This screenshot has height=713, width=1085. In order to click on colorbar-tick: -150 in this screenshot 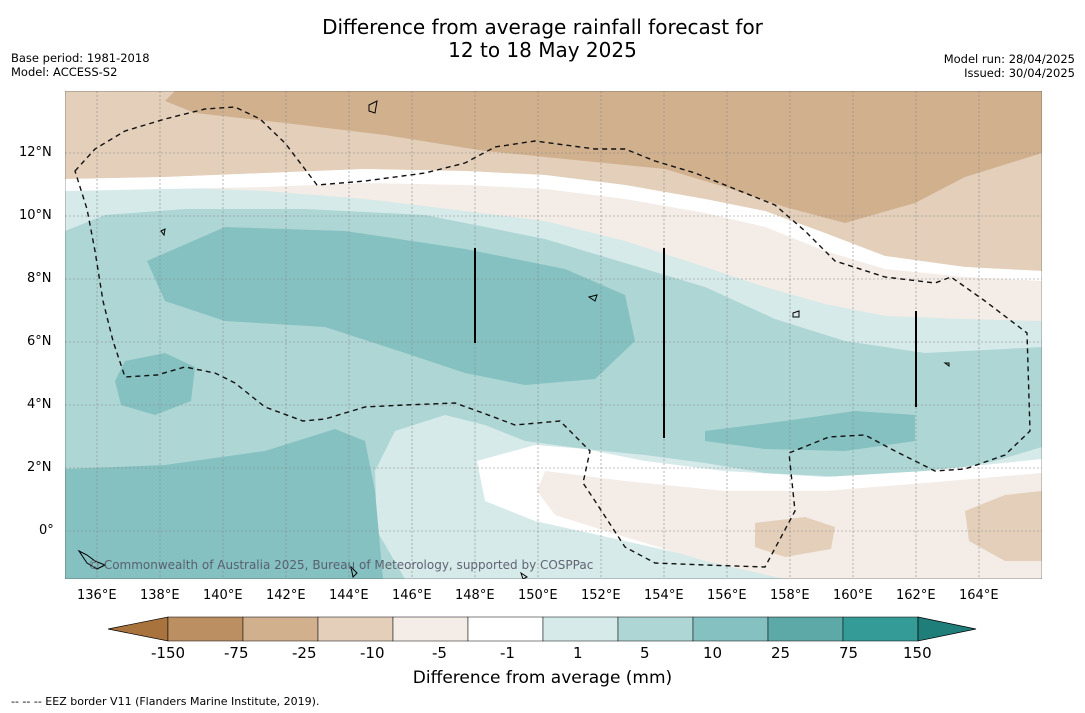, I will do `click(168, 653)`.